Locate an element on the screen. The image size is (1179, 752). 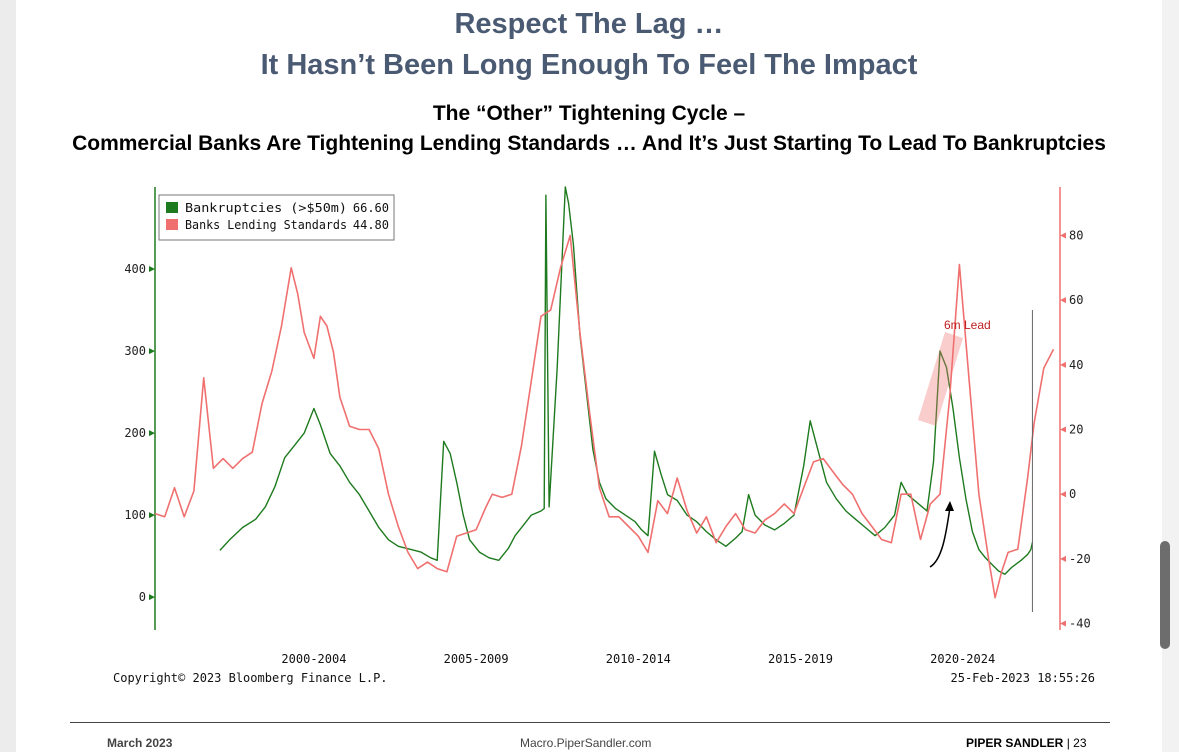
trend-arrow-shaft is located at coordinates (940, 537).